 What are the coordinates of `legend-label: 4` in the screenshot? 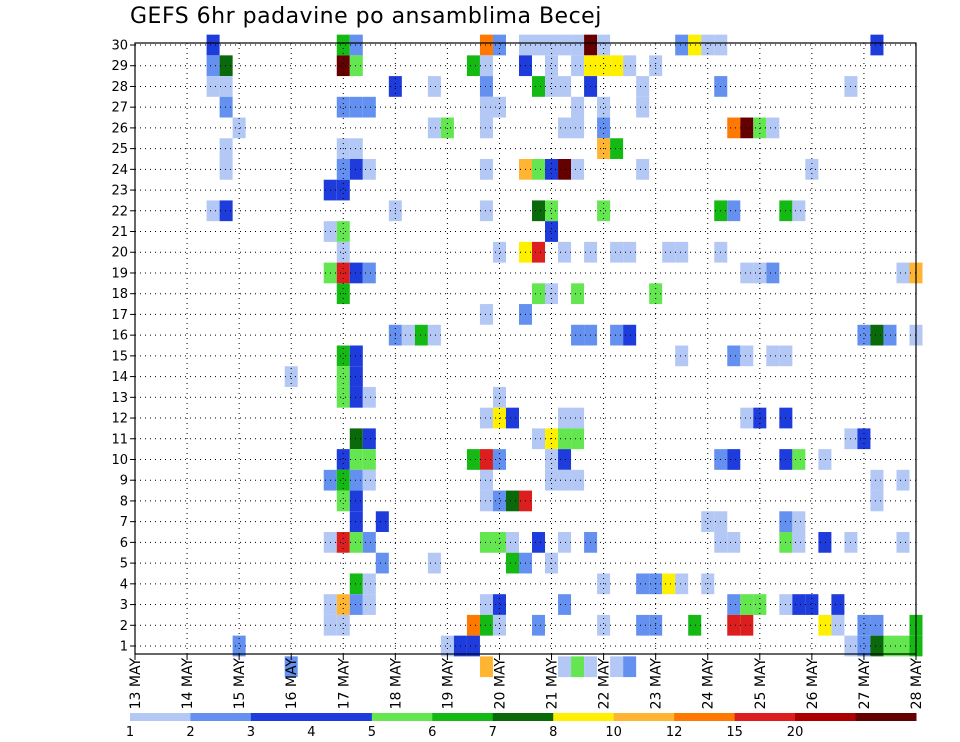 It's located at (311, 732).